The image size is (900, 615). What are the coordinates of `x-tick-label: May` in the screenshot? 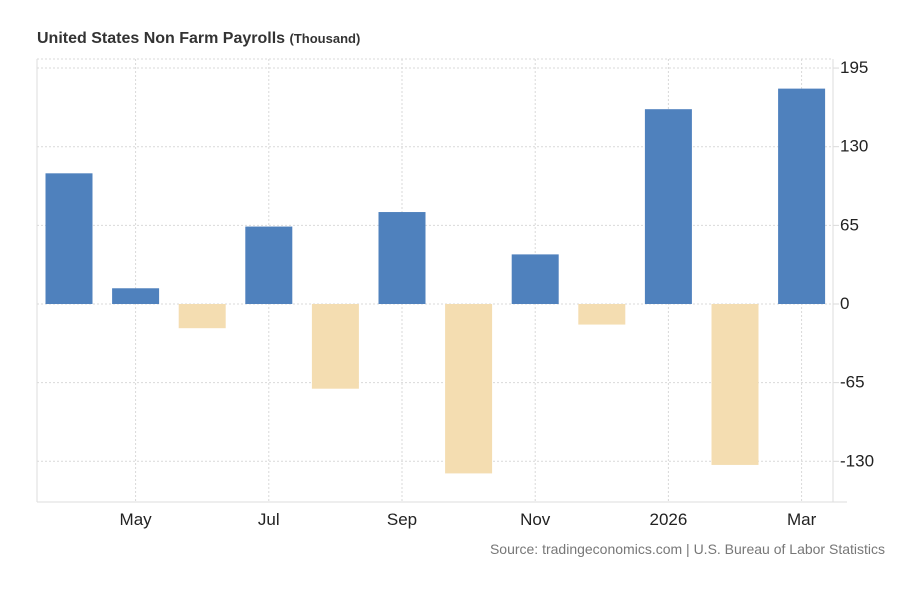 It's located at (136, 519).